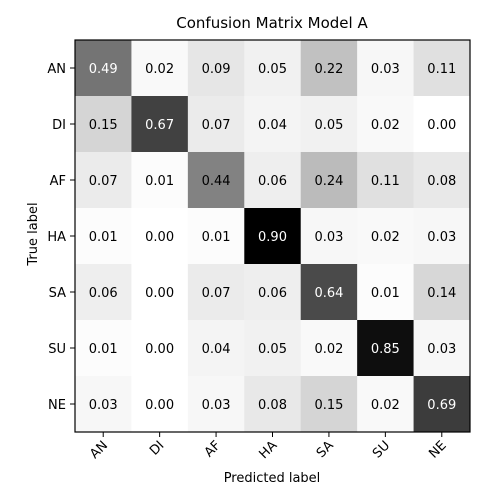 The width and height of the screenshot is (500, 500). What do you see at coordinates (59, 125) in the screenshot?
I see `y-tick-label: DI` at bounding box center [59, 125].